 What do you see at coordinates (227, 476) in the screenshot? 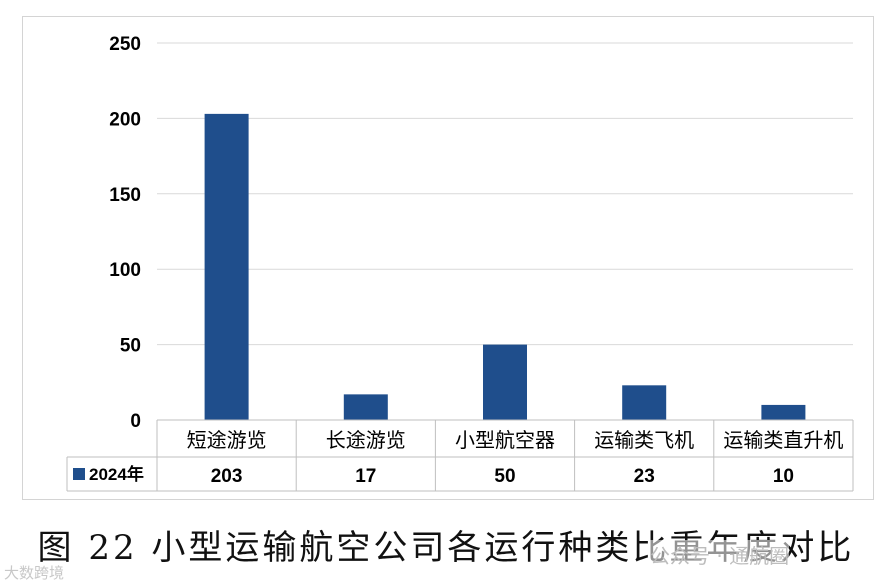
I see `data-table-value: 203` at bounding box center [227, 476].